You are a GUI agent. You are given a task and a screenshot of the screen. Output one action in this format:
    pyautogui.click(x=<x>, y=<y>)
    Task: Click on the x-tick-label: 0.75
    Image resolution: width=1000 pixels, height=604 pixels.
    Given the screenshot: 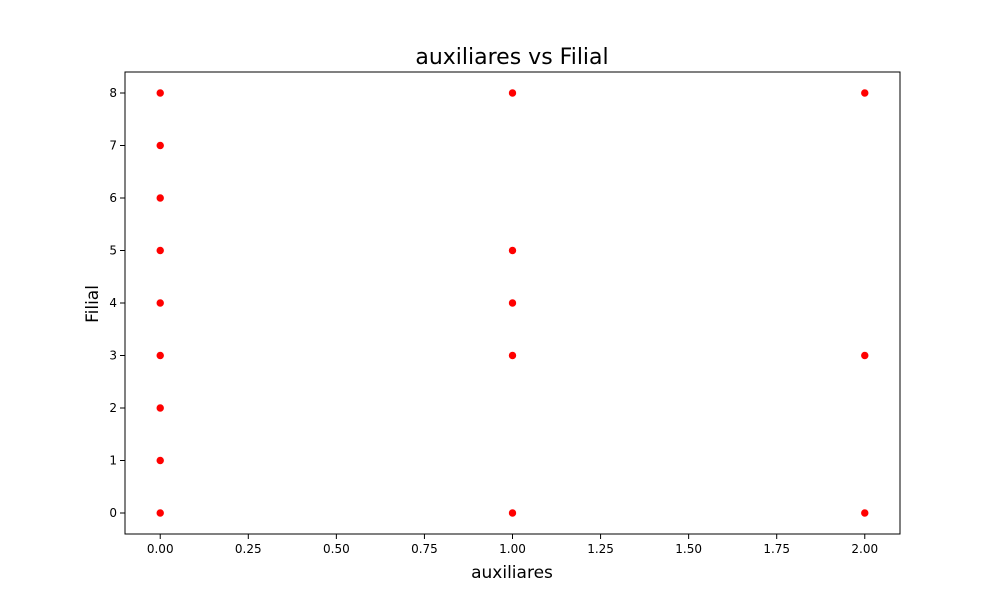 What is the action you would take?
    pyautogui.click(x=424, y=549)
    